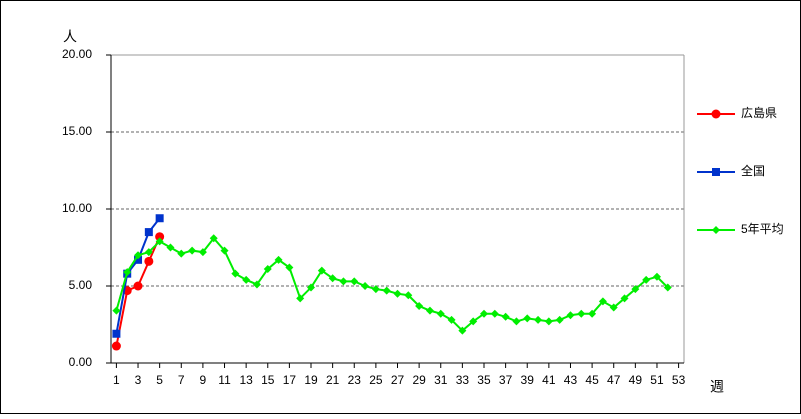 Image resolution: width=801 pixels, height=419 pixels. Describe the element at coordinates (657, 380) in the screenshot. I see `x-tick-label: 51` at that location.